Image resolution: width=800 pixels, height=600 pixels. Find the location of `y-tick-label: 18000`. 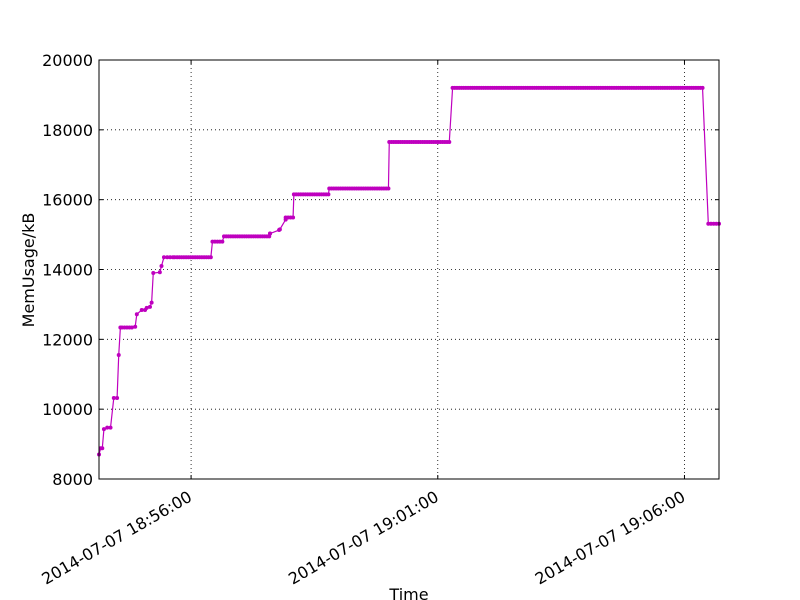

y-tick-label: 18000 is located at coordinates (67, 130).